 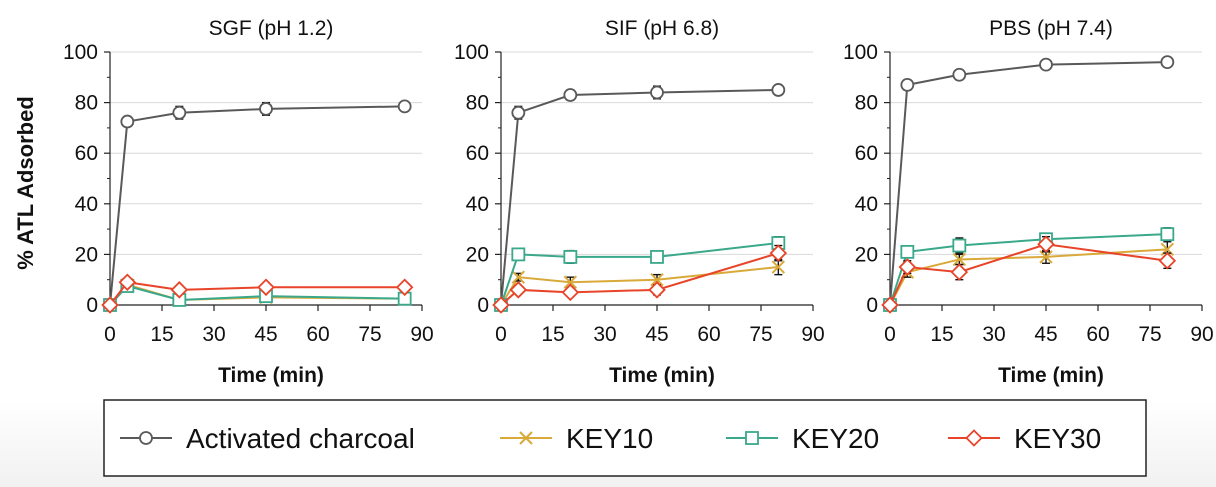 I want to click on legend-item-key20: KEY20, so click(x=802, y=438).